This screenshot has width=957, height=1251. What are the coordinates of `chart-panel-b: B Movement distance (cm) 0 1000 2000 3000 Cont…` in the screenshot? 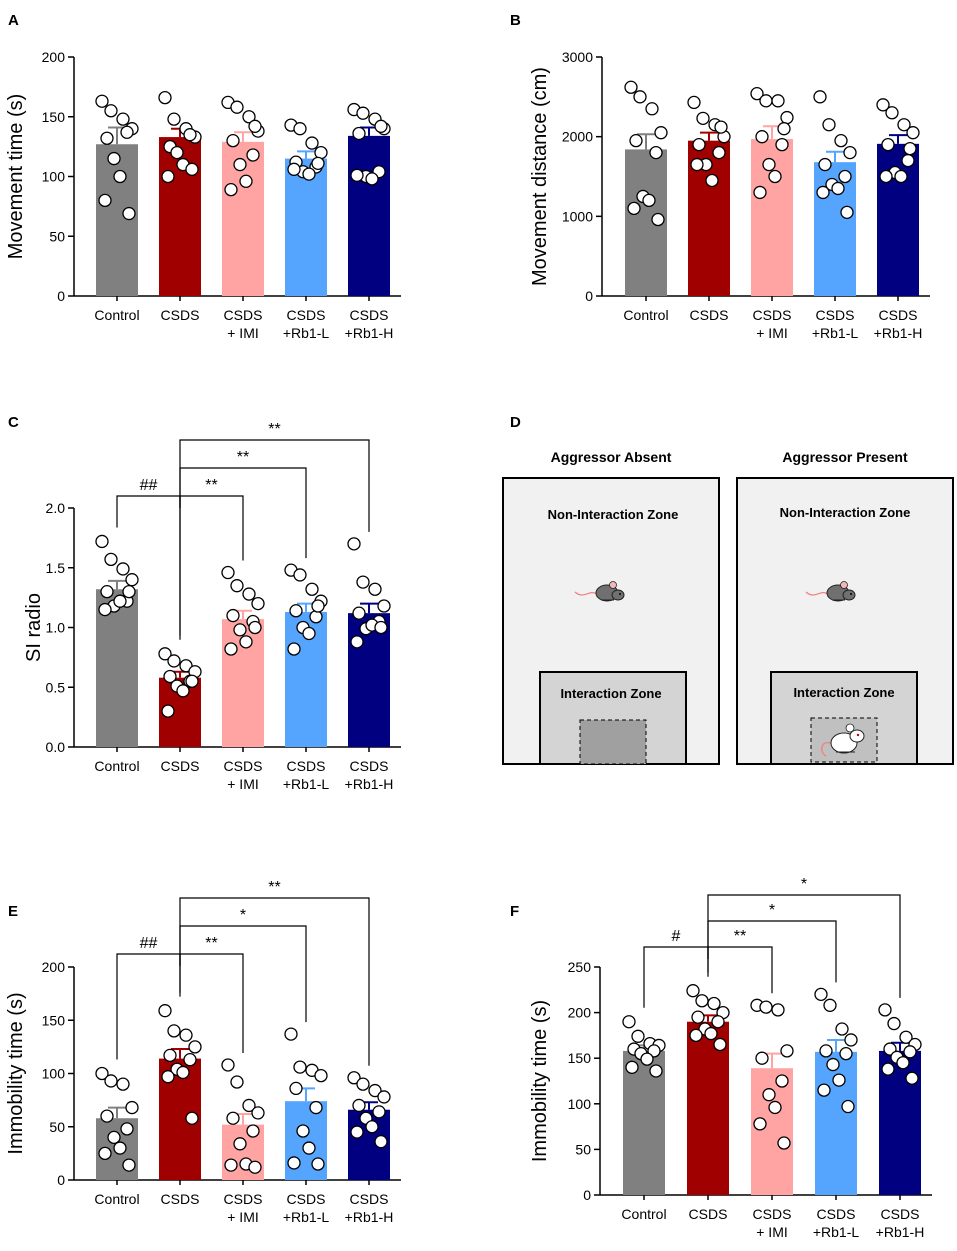 It's located at (720, 176).